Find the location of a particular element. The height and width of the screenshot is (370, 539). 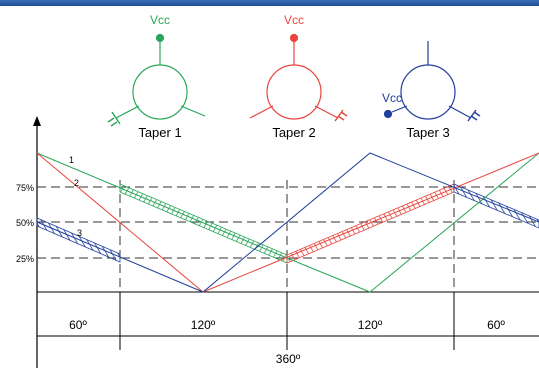

level-label-50: 50% is located at coordinates (25, 223).